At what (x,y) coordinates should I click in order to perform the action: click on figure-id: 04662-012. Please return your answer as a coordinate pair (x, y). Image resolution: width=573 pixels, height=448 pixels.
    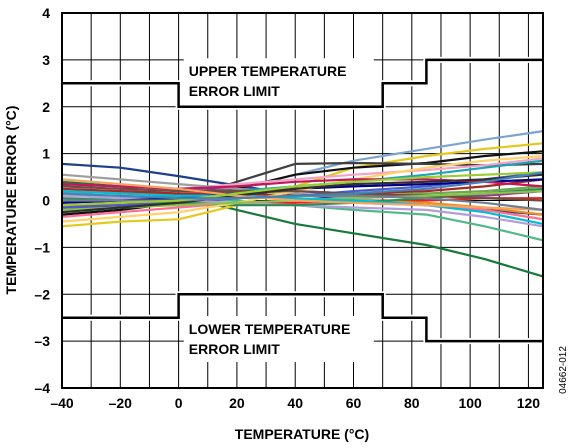
    Looking at the image, I should click on (563, 370).